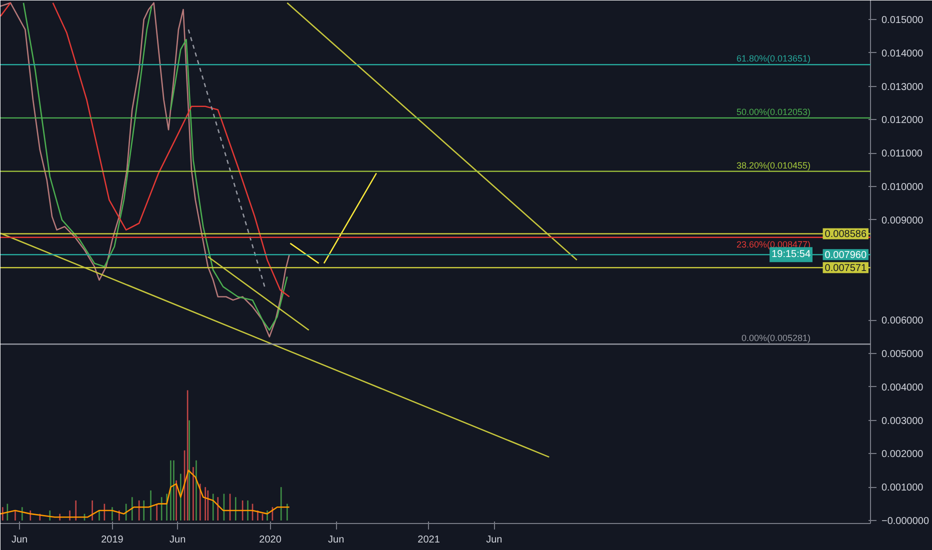 Image resolution: width=932 pixels, height=550 pixels. What do you see at coordinates (903, 220) in the screenshot?
I see `y-tick-label: 0.009000` at bounding box center [903, 220].